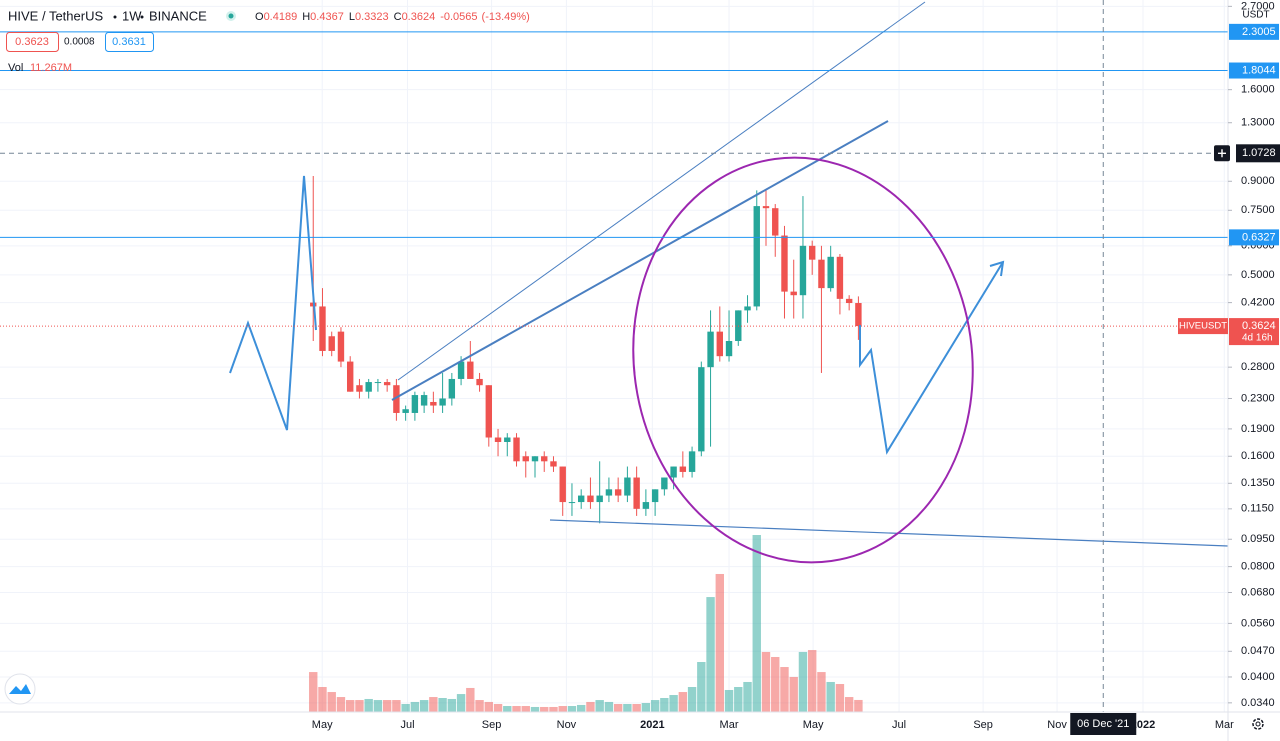  I want to click on bid-box, so click(32, 42).